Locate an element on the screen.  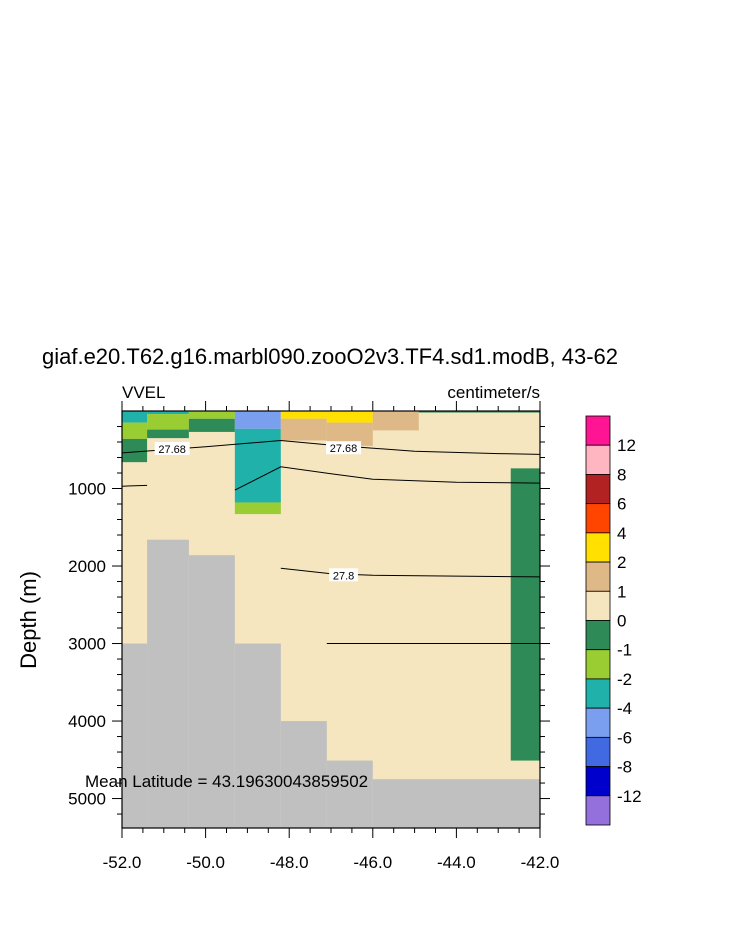
colorbar-label-1: 8 is located at coordinates (621, 474).